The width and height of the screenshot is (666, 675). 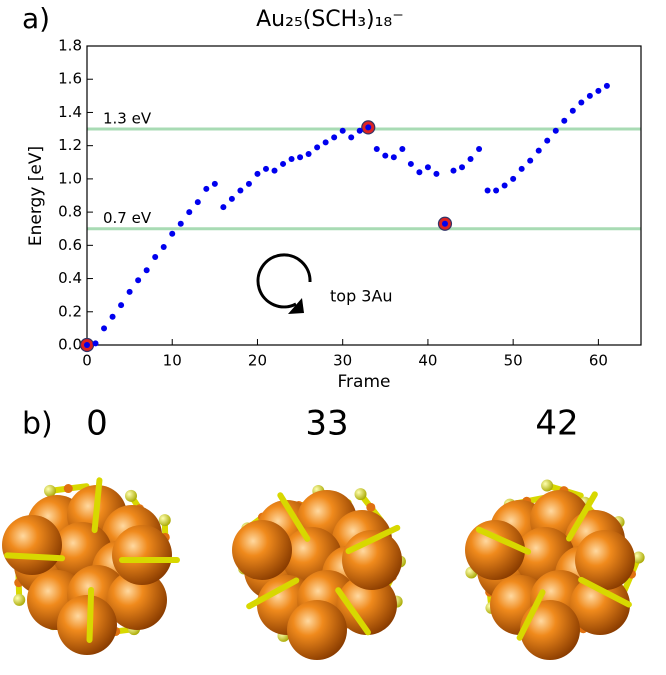 I want to click on y-tick-label: 0.4, so click(x=70, y=278).